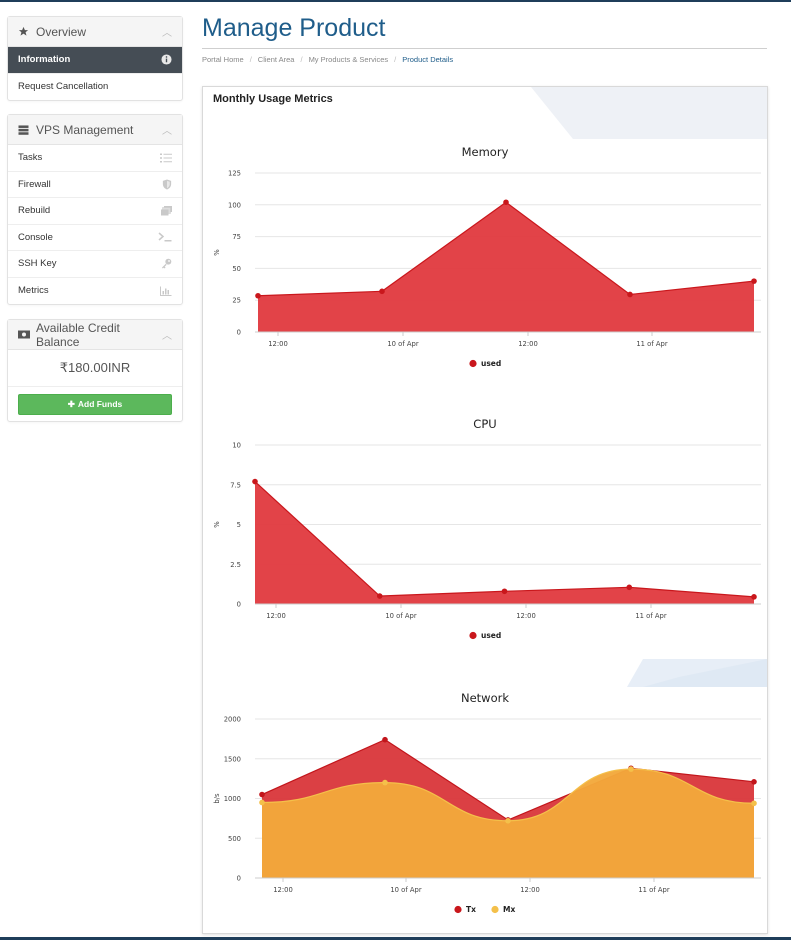 The width and height of the screenshot is (791, 940). What do you see at coordinates (395, 1) in the screenshot?
I see `top-accent-bar` at bounding box center [395, 1].